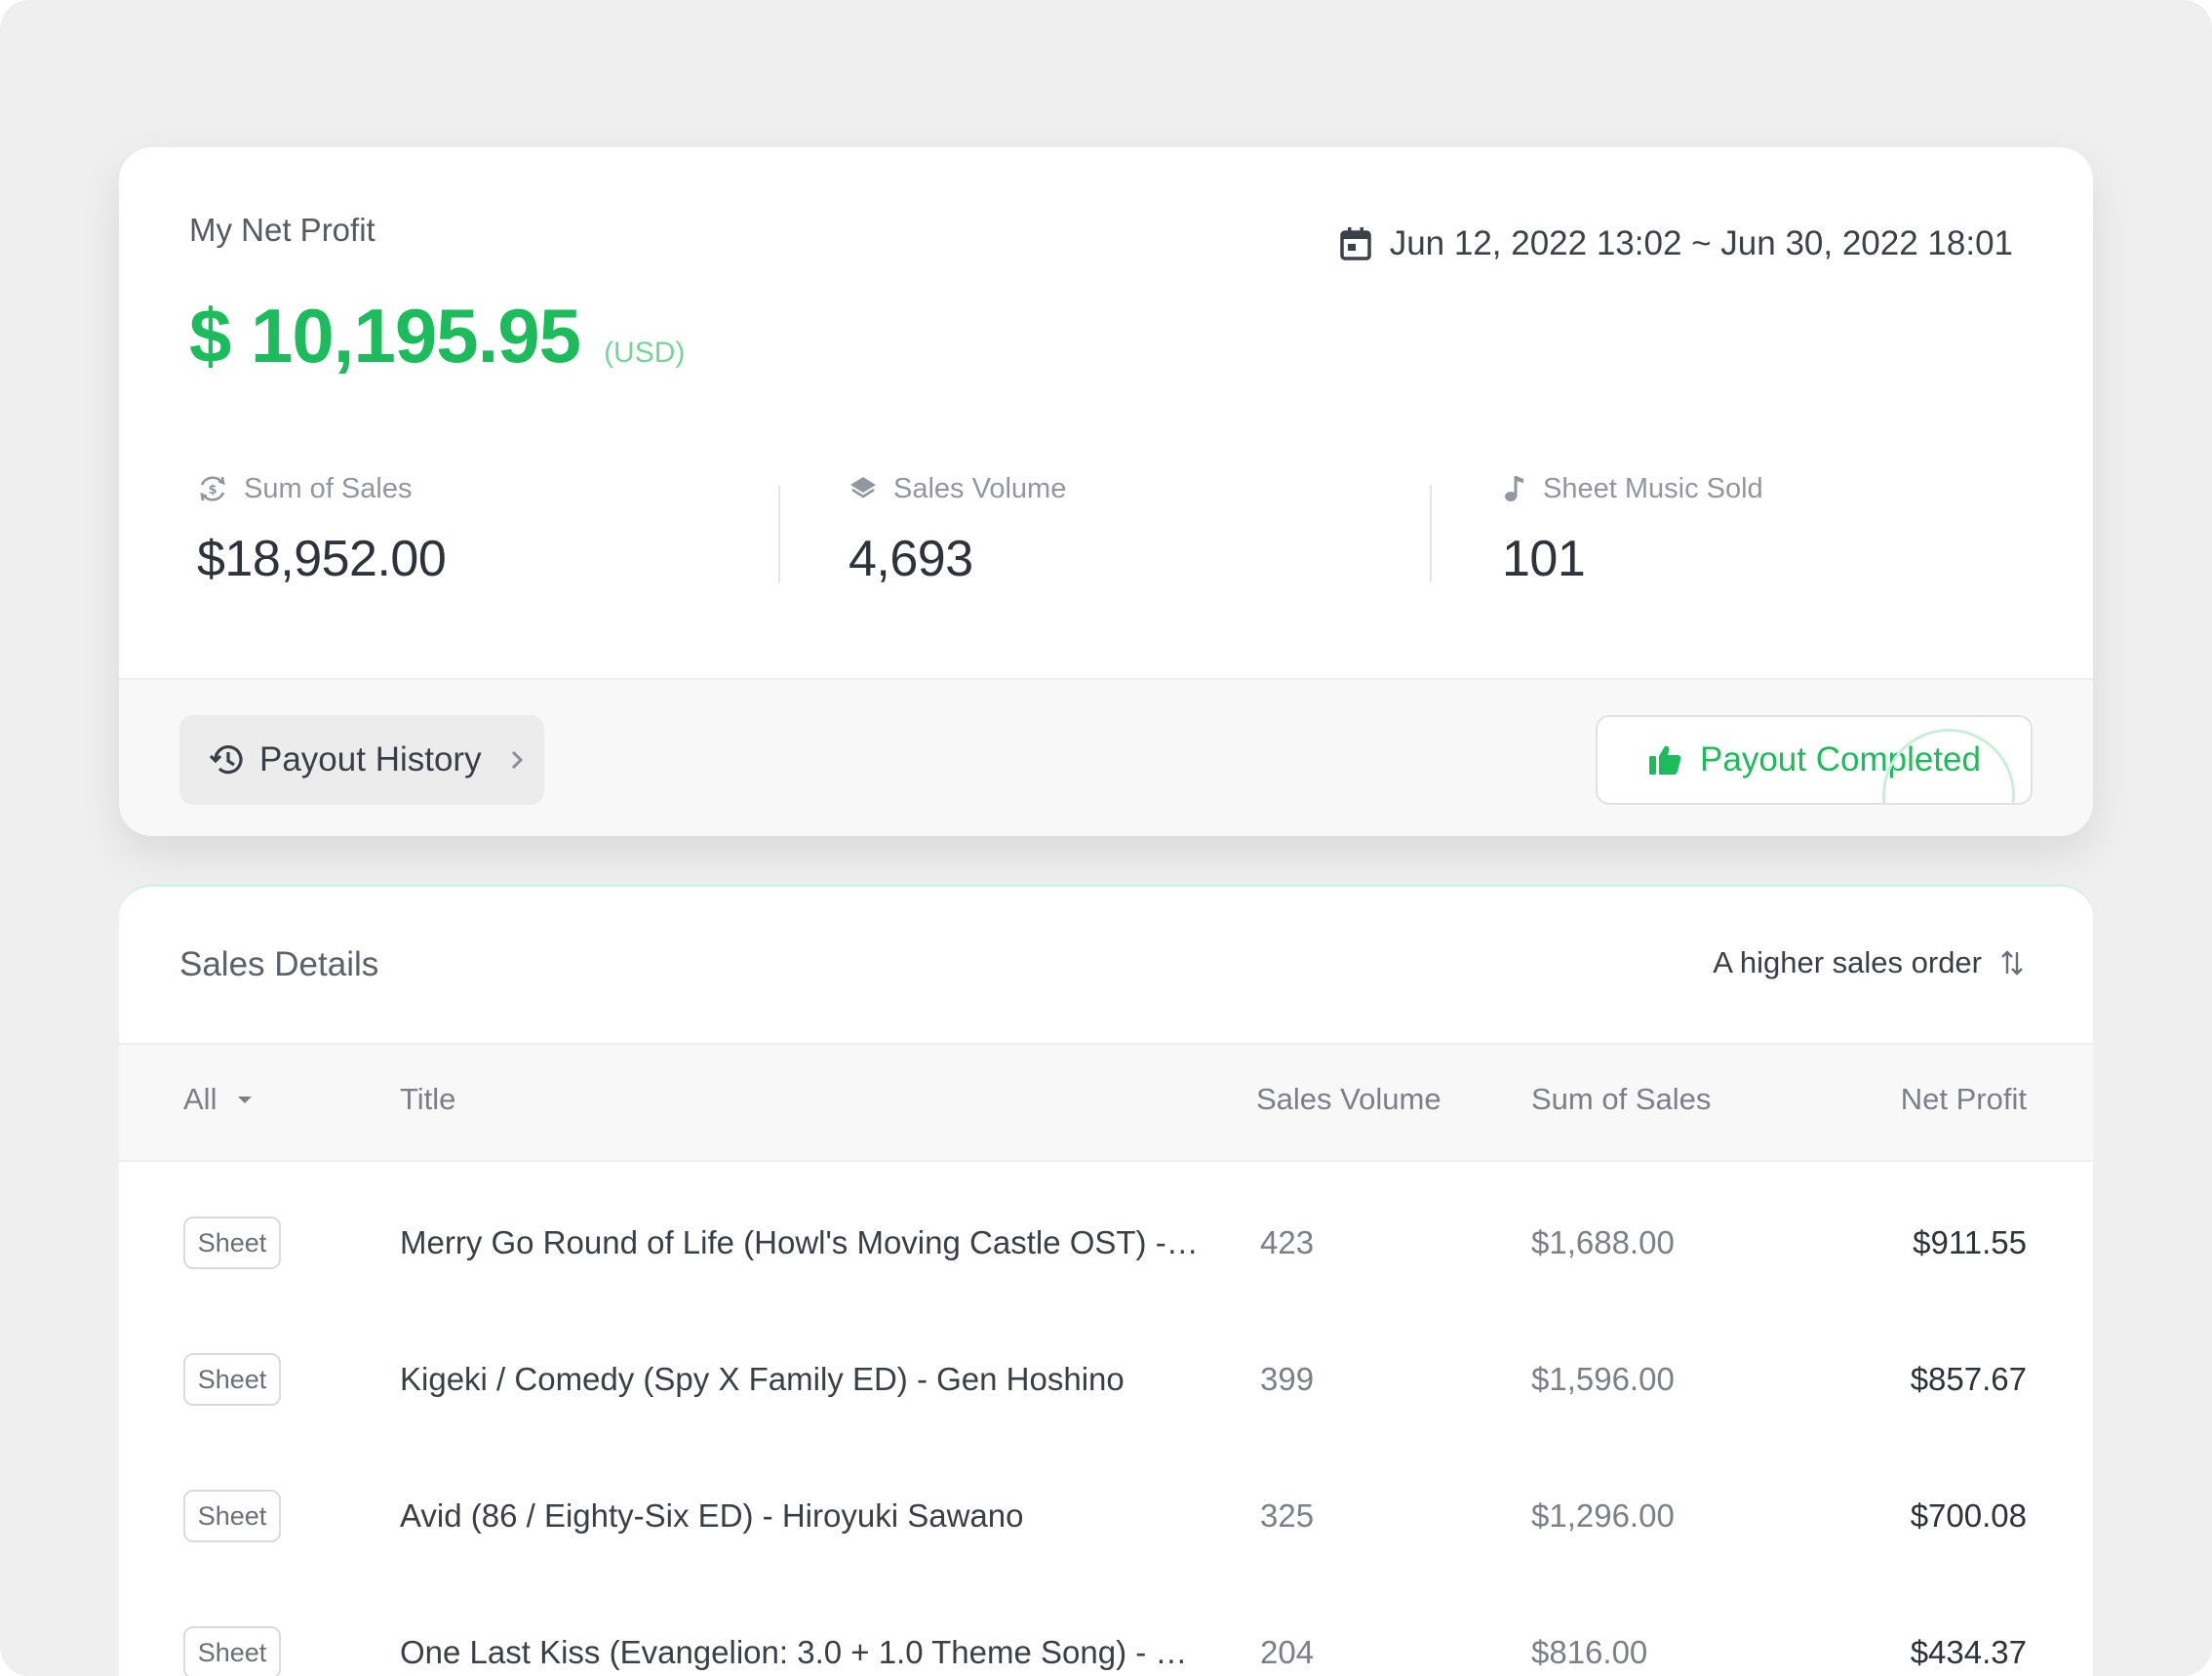 The width and height of the screenshot is (2212, 1676). Describe the element at coordinates (2012, 963) in the screenshot. I see `sort-arrows-icon` at that location.